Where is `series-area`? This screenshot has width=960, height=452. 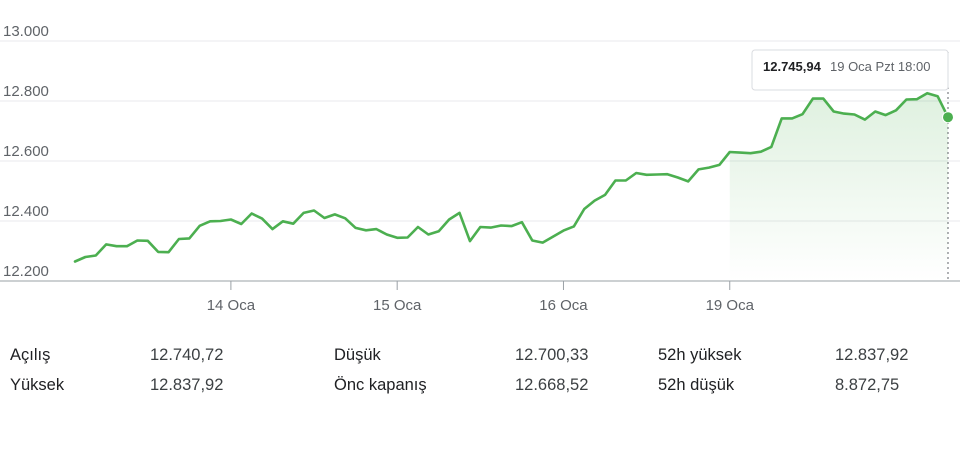
series-area is located at coordinates (838, 187).